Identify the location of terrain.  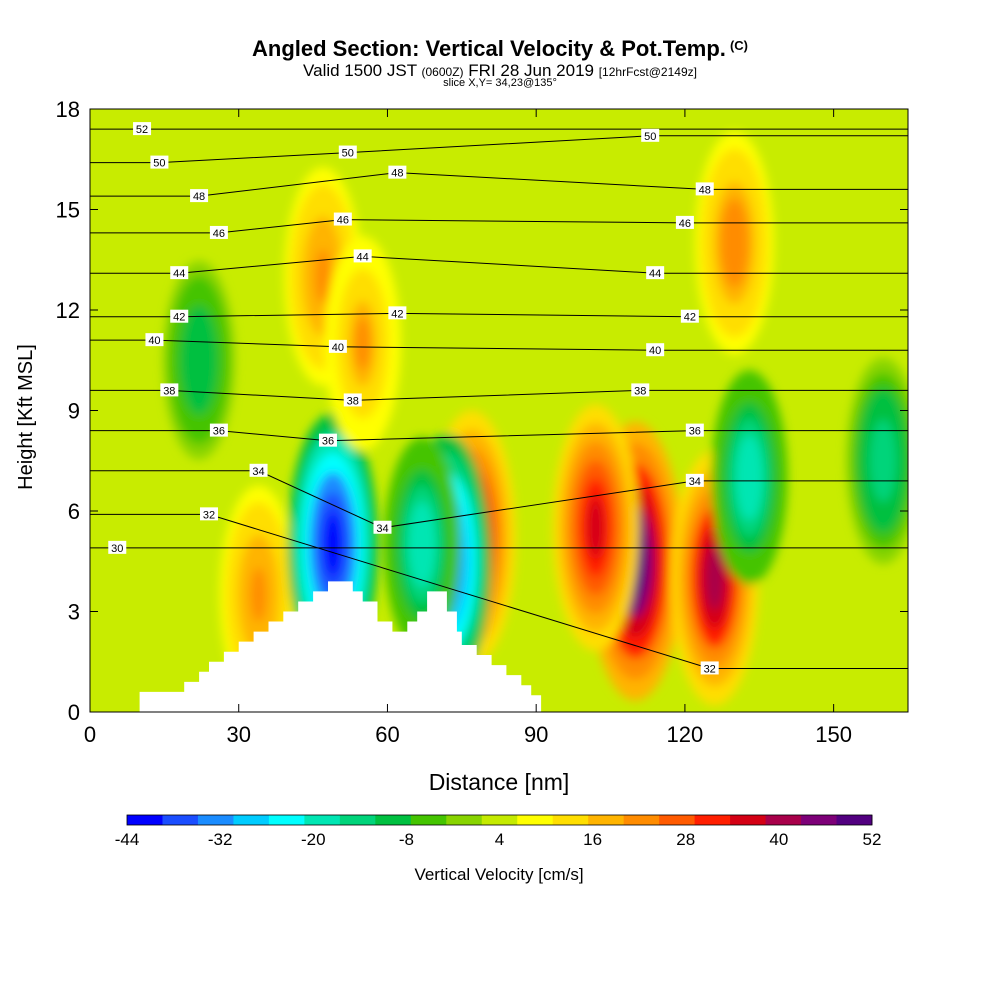
(340, 646).